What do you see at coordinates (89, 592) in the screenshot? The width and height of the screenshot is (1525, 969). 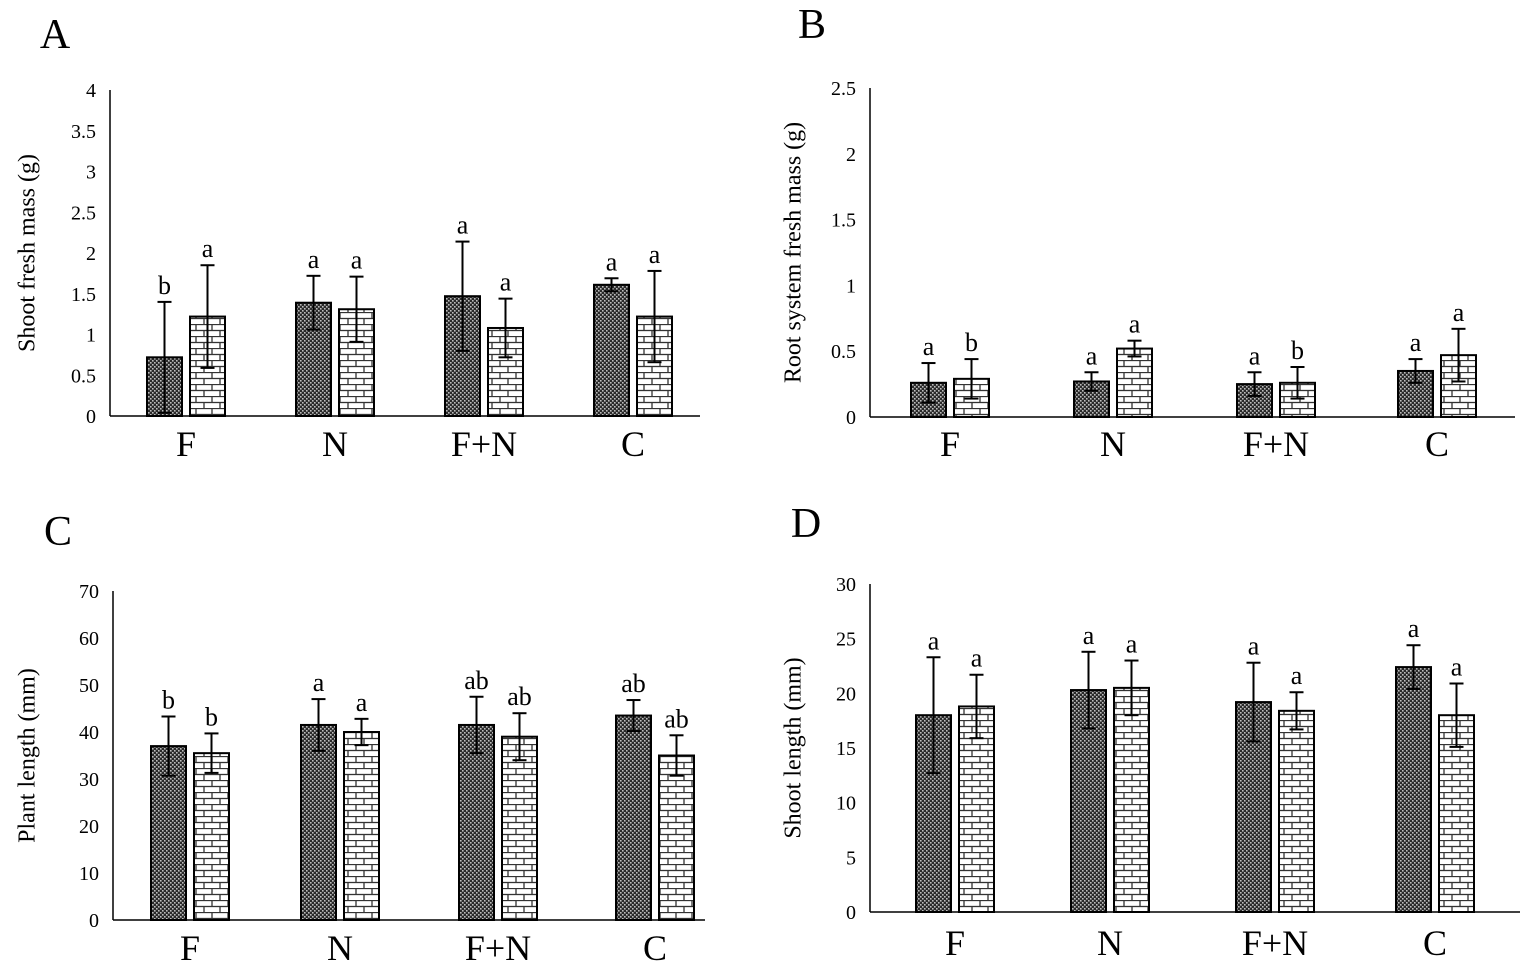 I see `y-tick-label: 70` at bounding box center [89, 592].